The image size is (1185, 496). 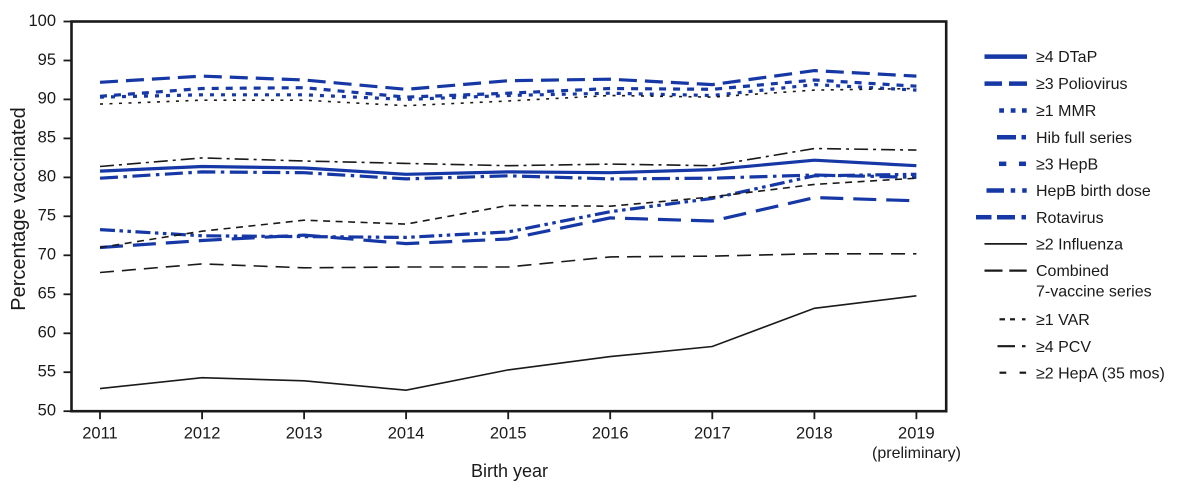 I want to click on svg-text: 2015, so click(x=508, y=433).